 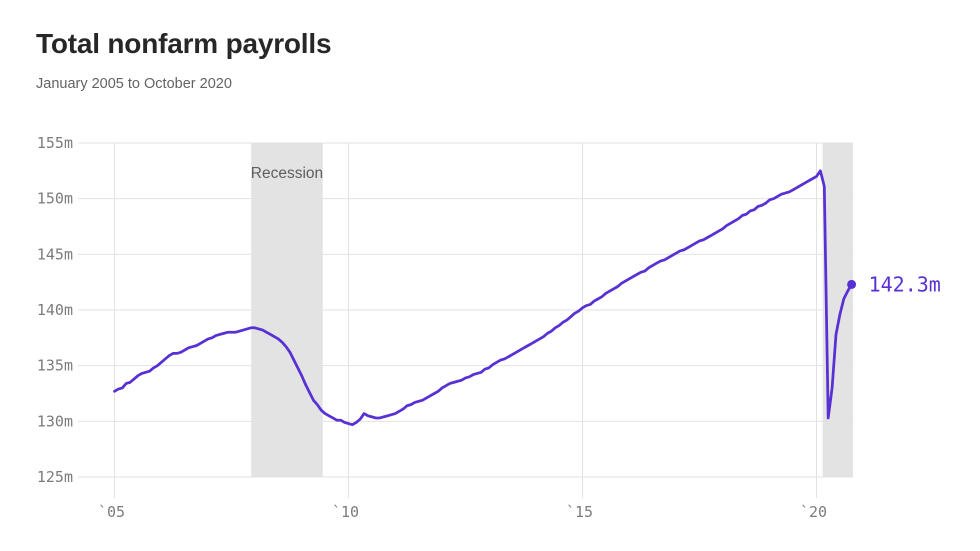 What do you see at coordinates (55, 366) in the screenshot?
I see `y-axis-tick-label: 135m` at bounding box center [55, 366].